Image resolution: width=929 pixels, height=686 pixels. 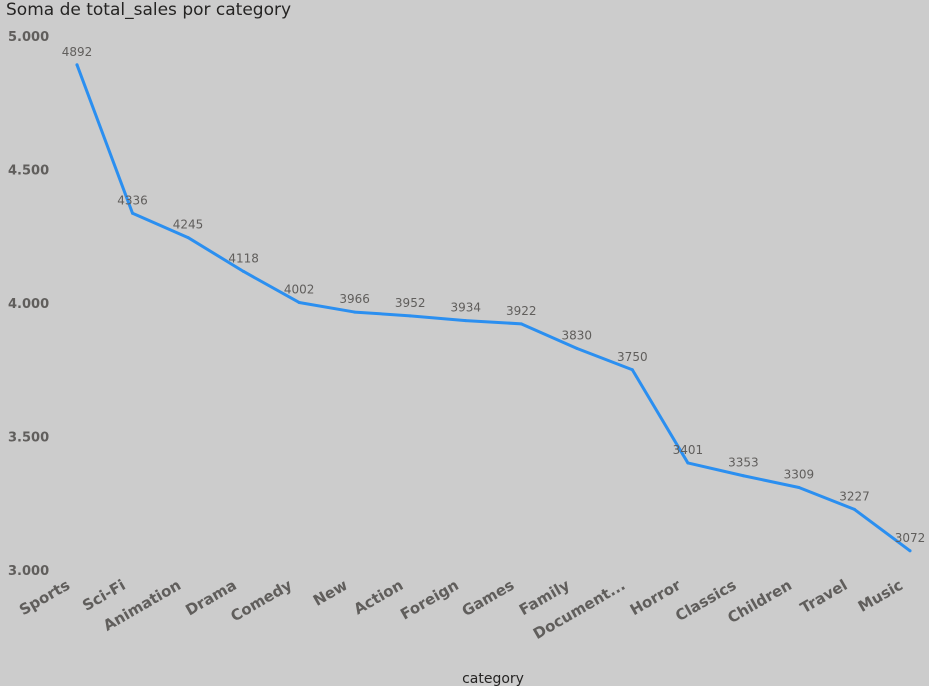 What do you see at coordinates (759, 601) in the screenshot?
I see `x-tick-label: Children` at bounding box center [759, 601].